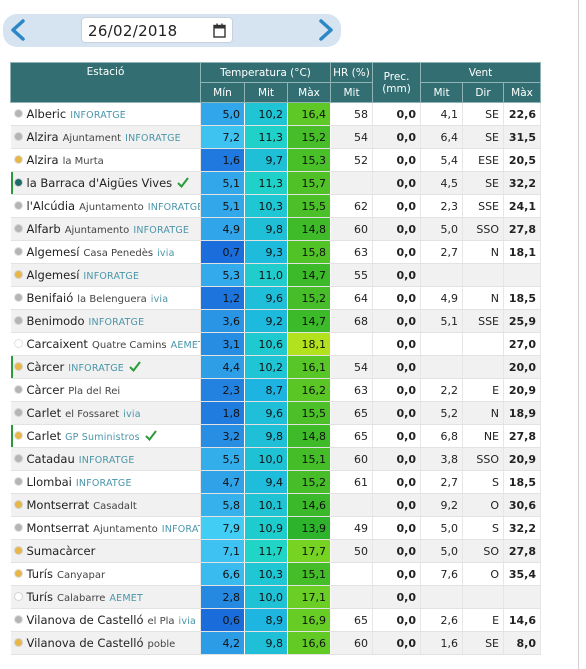 This screenshot has height=669, width=586. Describe the element at coordinates (442, 551) in the screenshot. I see `value-cell: 5,0` at that location.